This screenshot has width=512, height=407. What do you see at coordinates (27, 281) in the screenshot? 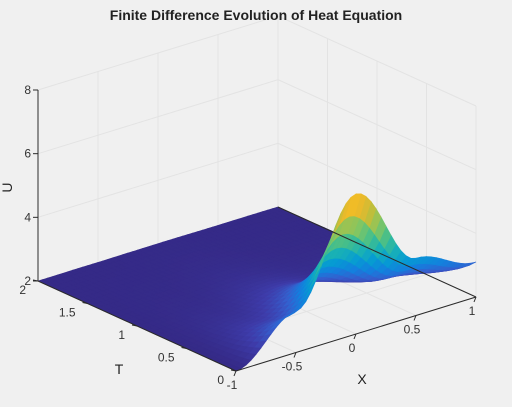
I see `z-tick-label: 2` at bounding box center [27, 281].